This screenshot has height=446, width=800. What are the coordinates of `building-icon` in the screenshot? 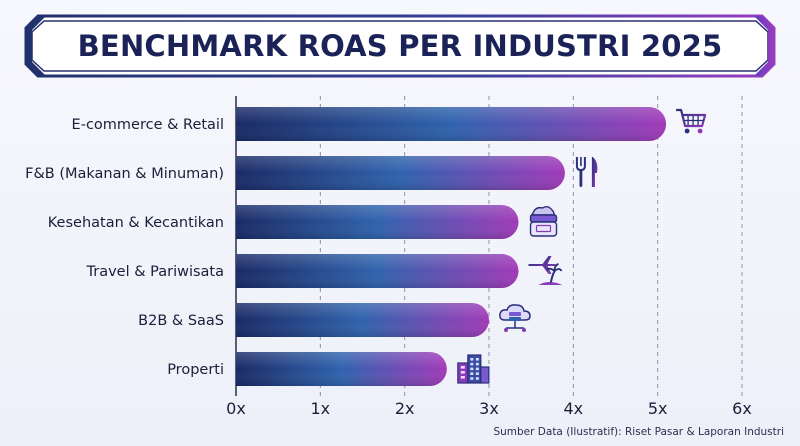 It's located at (473, 369).